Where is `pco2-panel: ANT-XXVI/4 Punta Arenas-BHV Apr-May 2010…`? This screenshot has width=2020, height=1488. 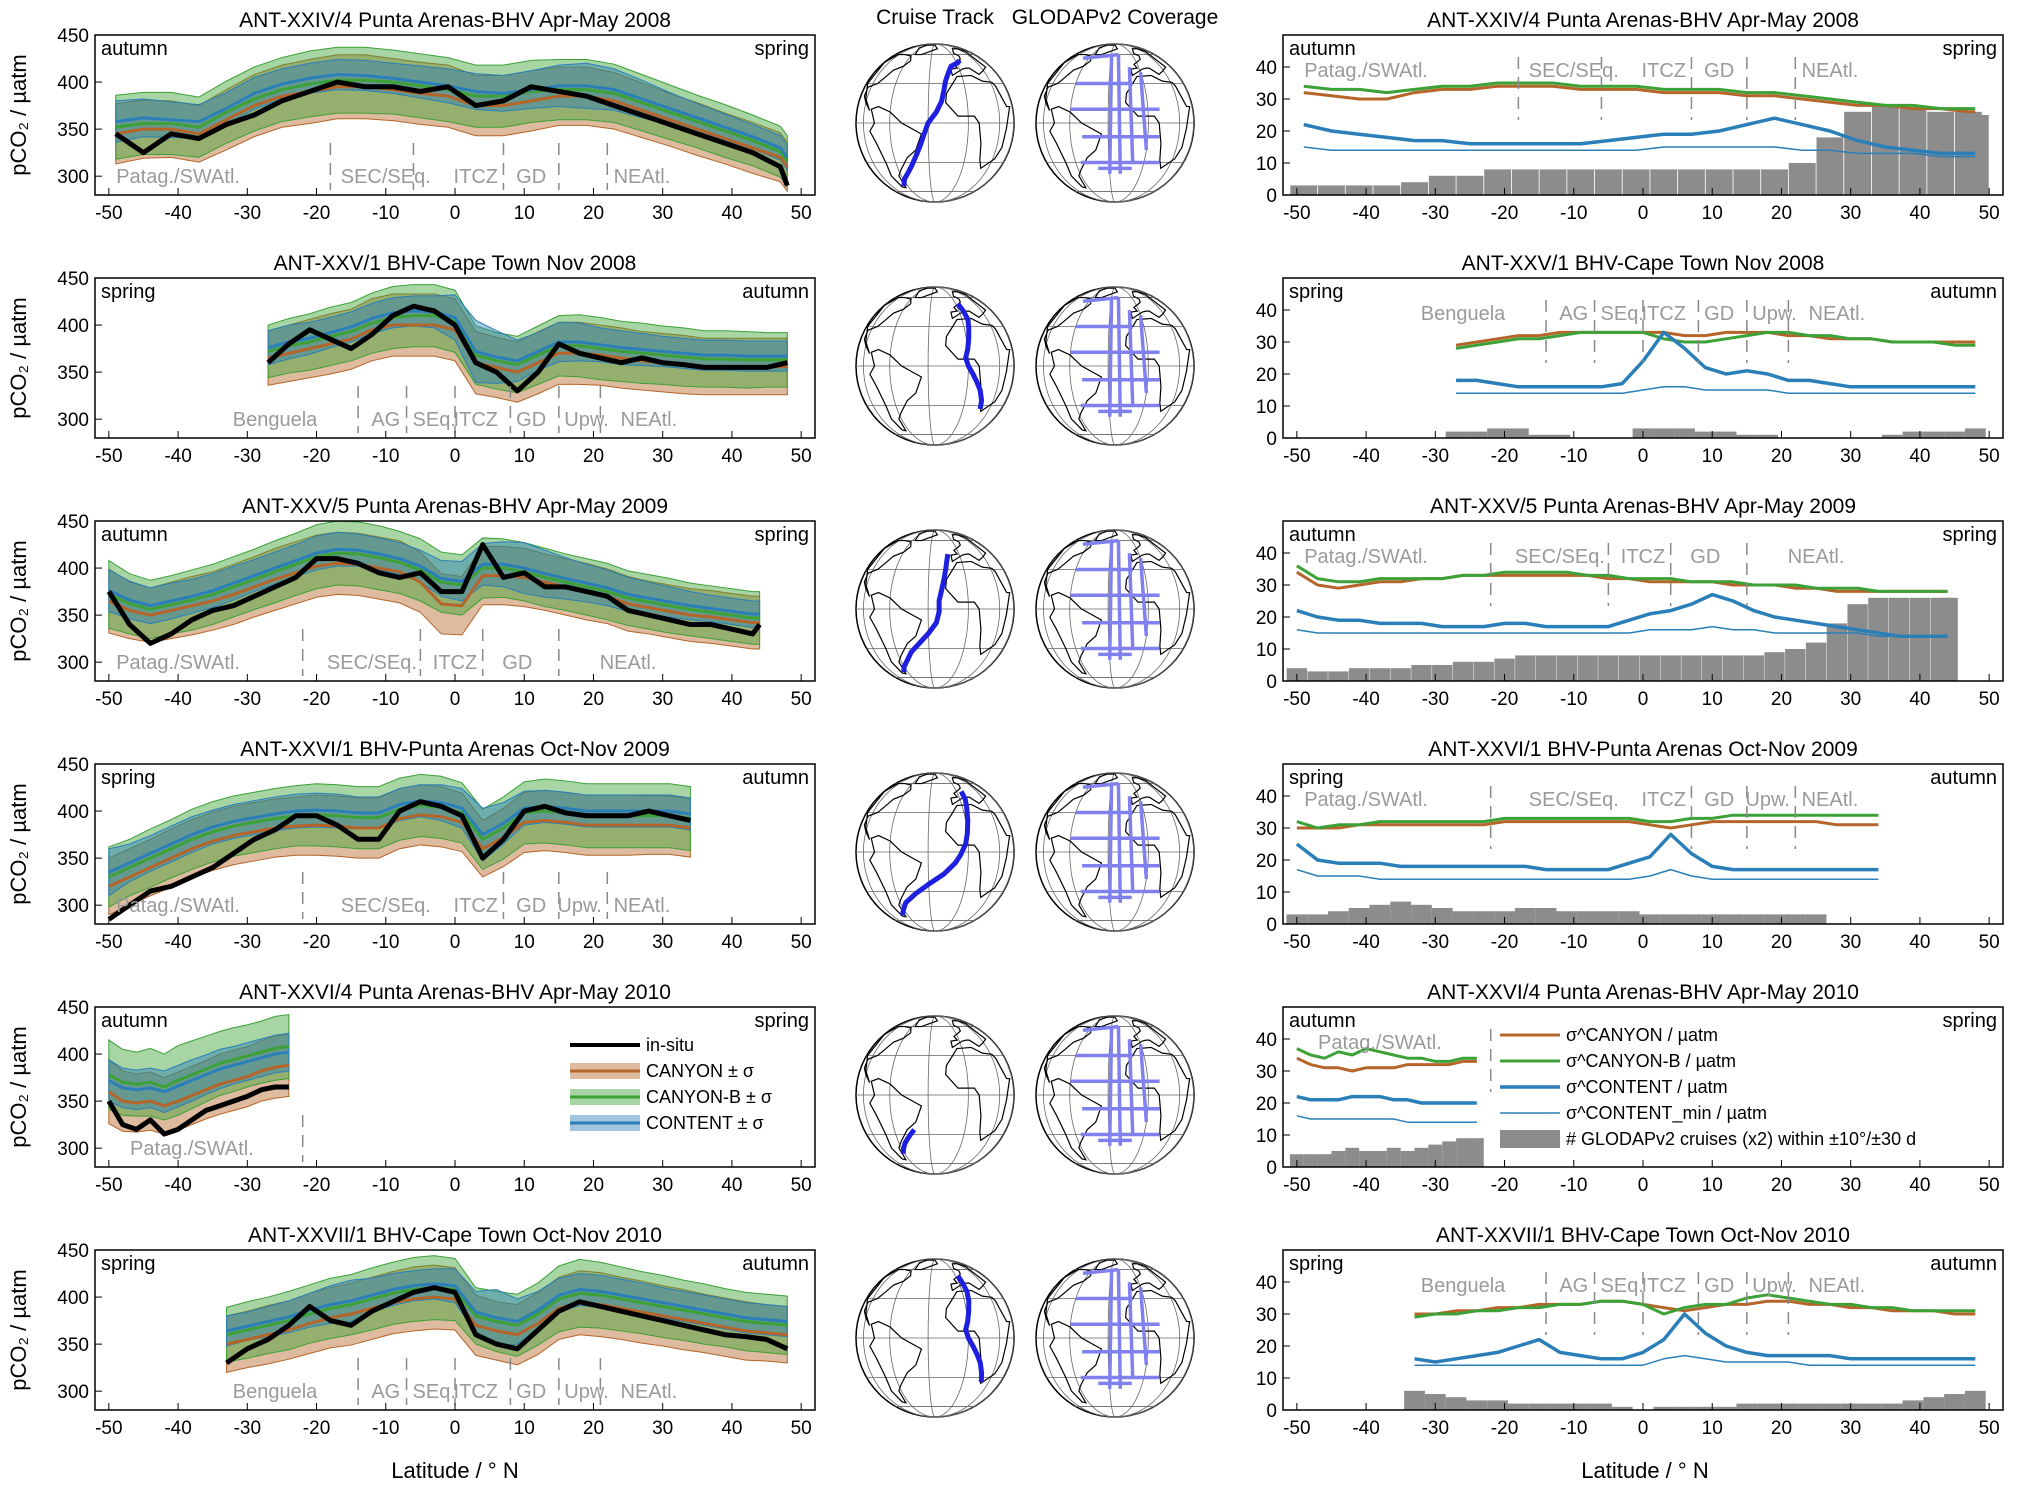 pco2-panel: ANT-XXVI/4 Punta Arenas-BHV Apr-May 2010… is located at coordinates (411, 1088).